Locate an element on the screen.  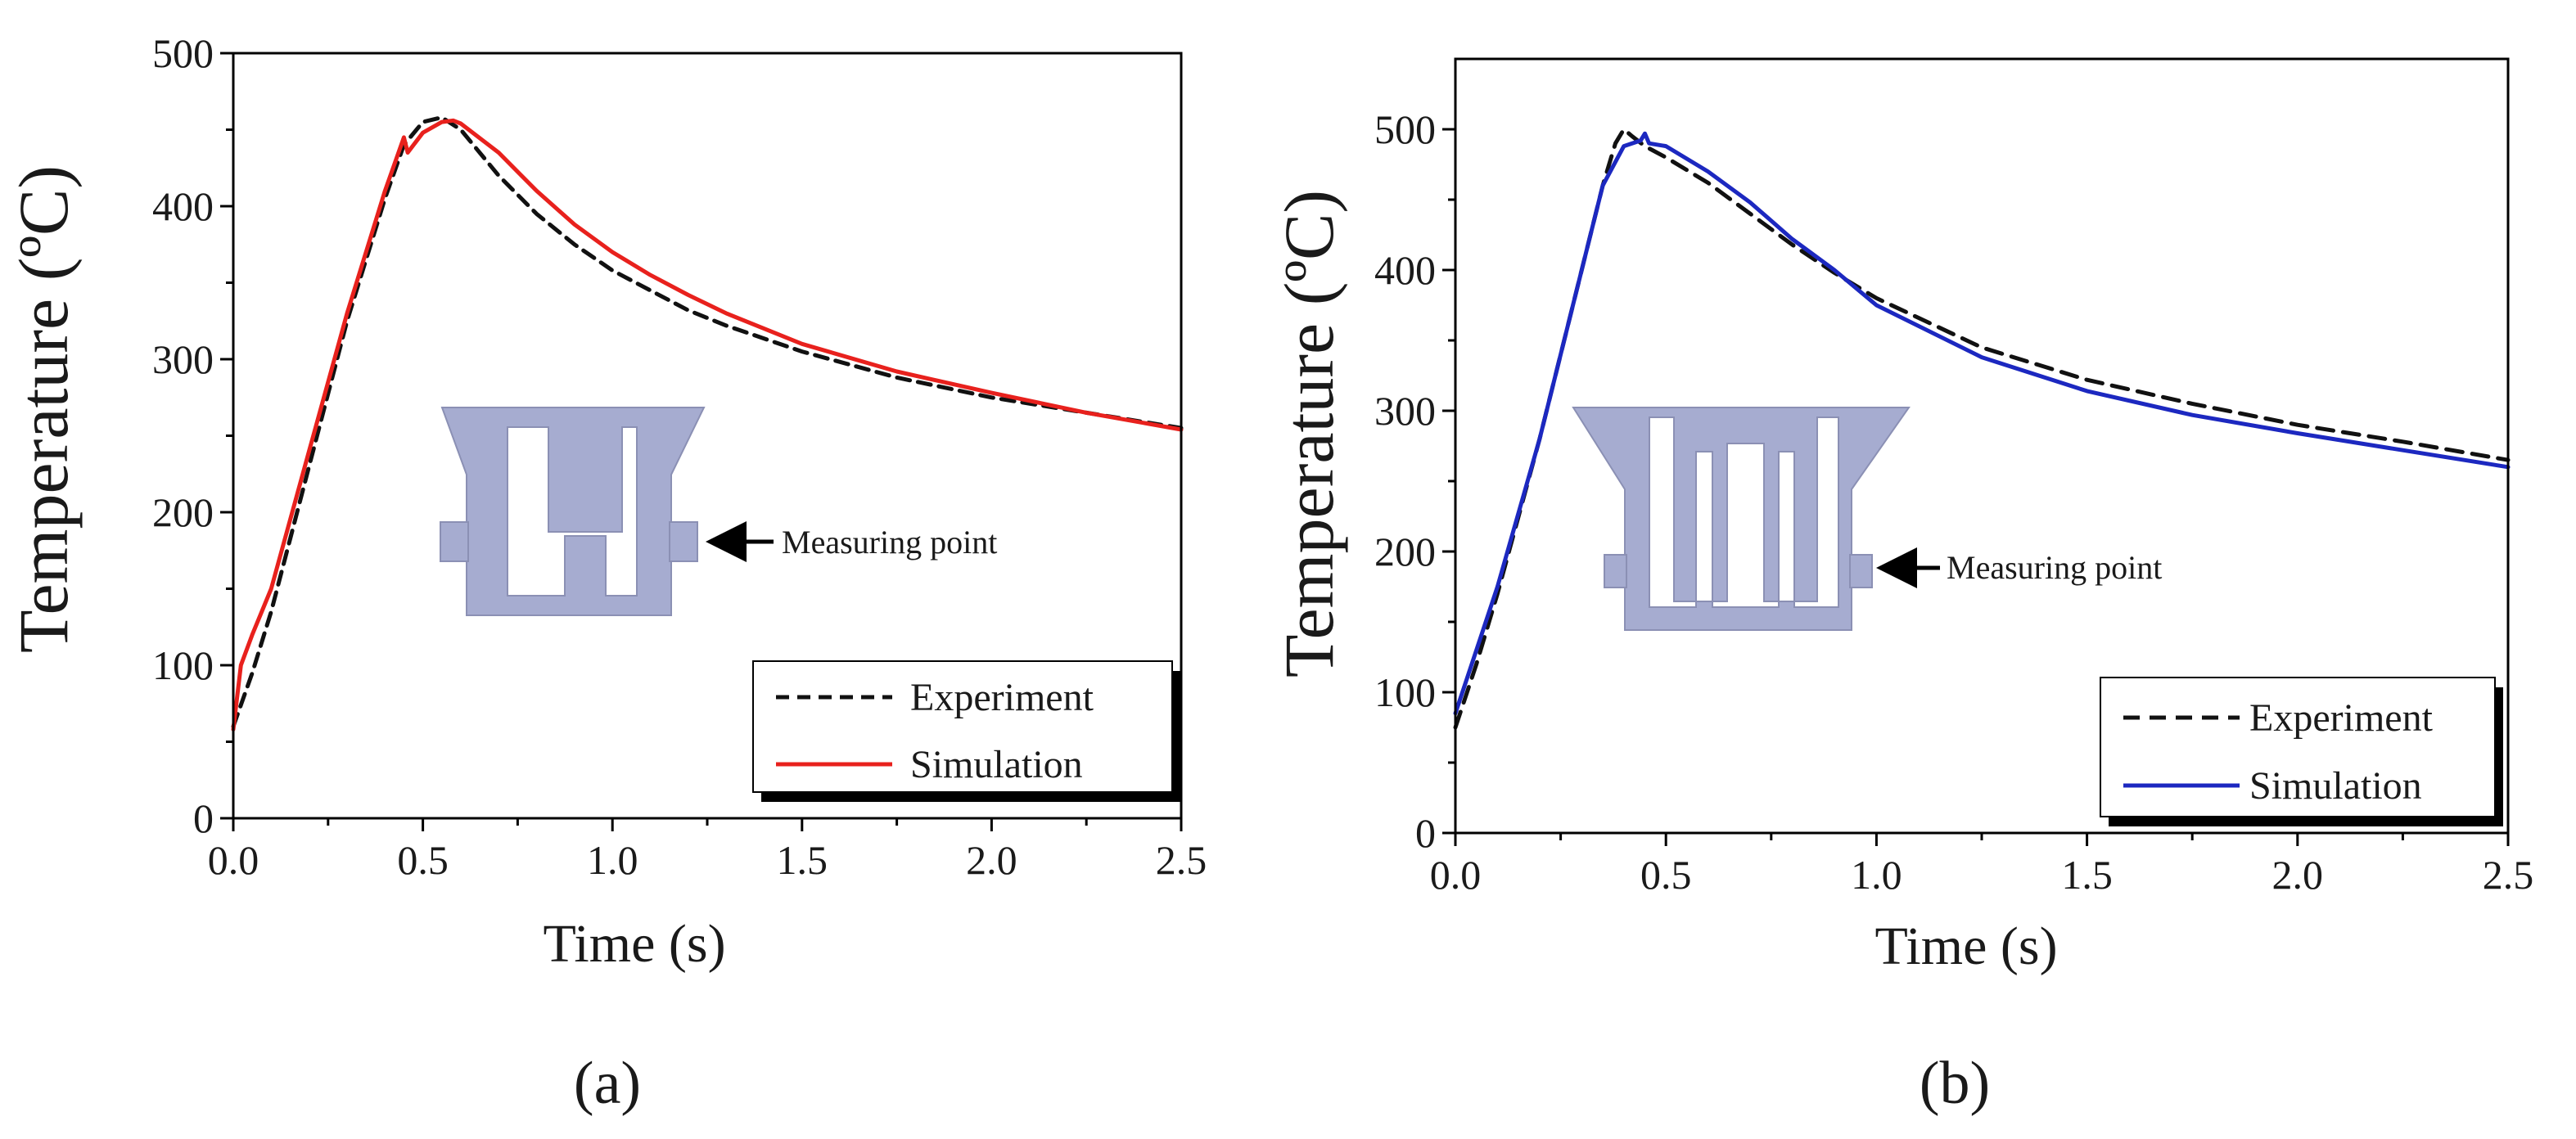
panel-b-legend-experiment-label: Experiment is located at coordinates (2341, 718).